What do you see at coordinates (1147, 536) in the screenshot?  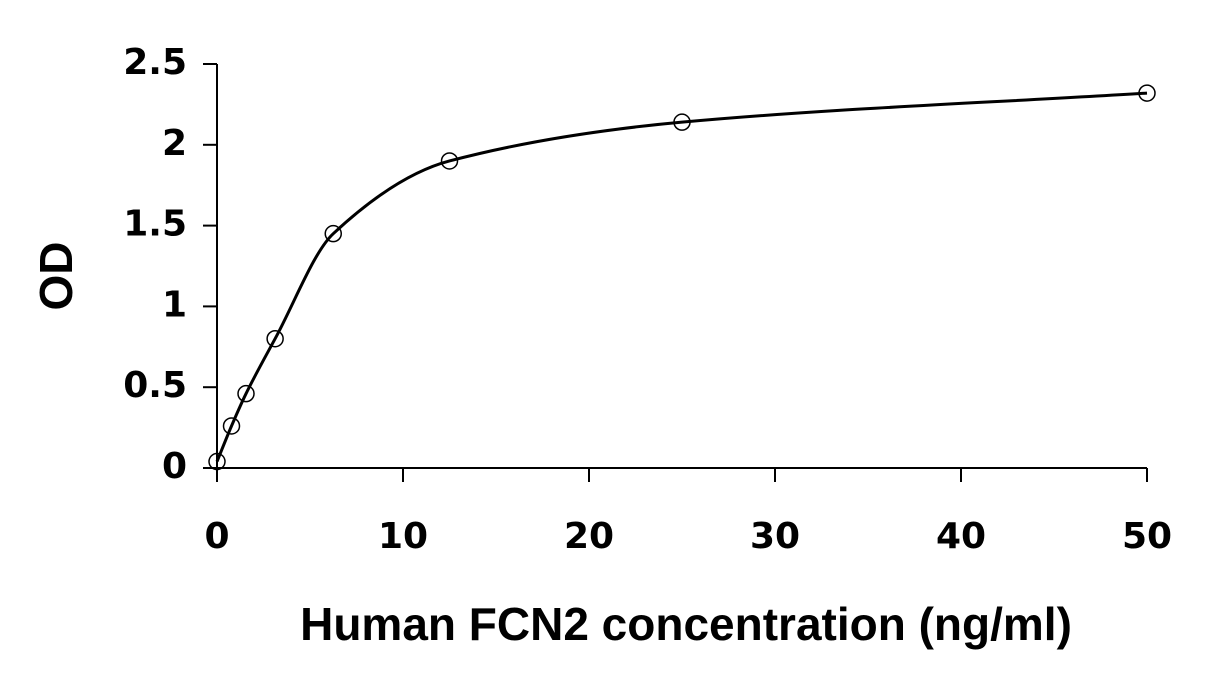 I see `x-tick-label: 50` at bounding box center [1147, 536].